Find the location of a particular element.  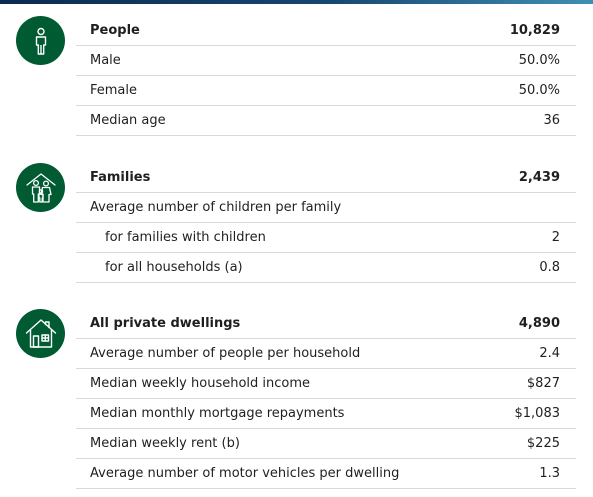

median-age-row: Median age 36 is located at coordinates (326, 121).